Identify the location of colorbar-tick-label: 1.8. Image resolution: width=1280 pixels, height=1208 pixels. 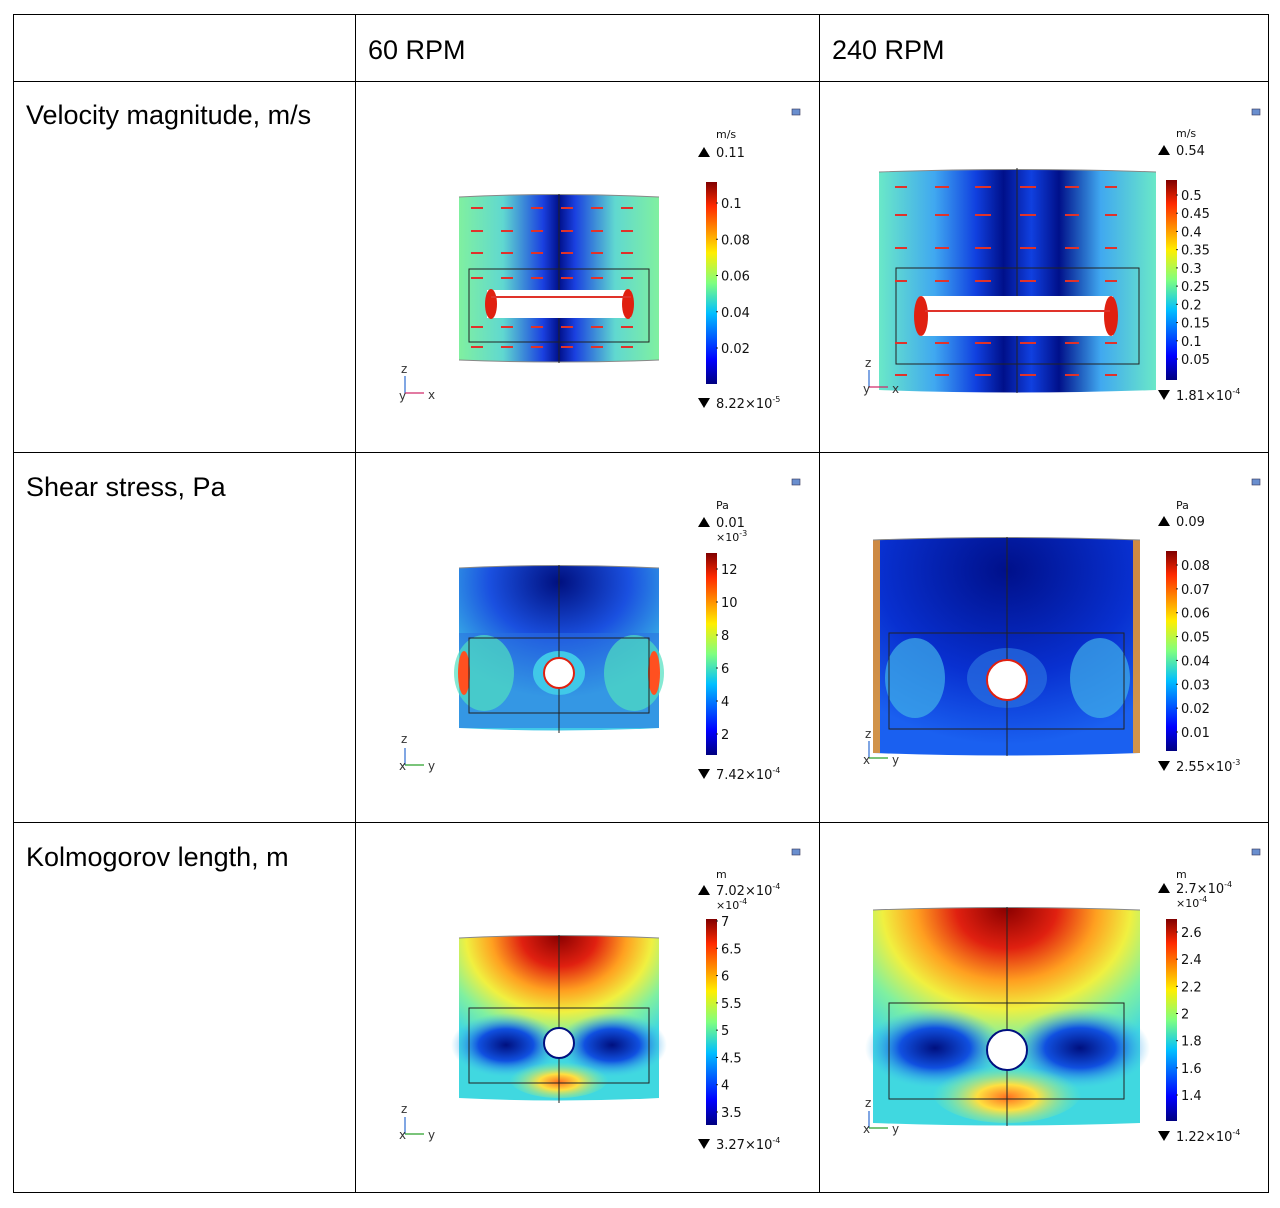
(1191, 1042).